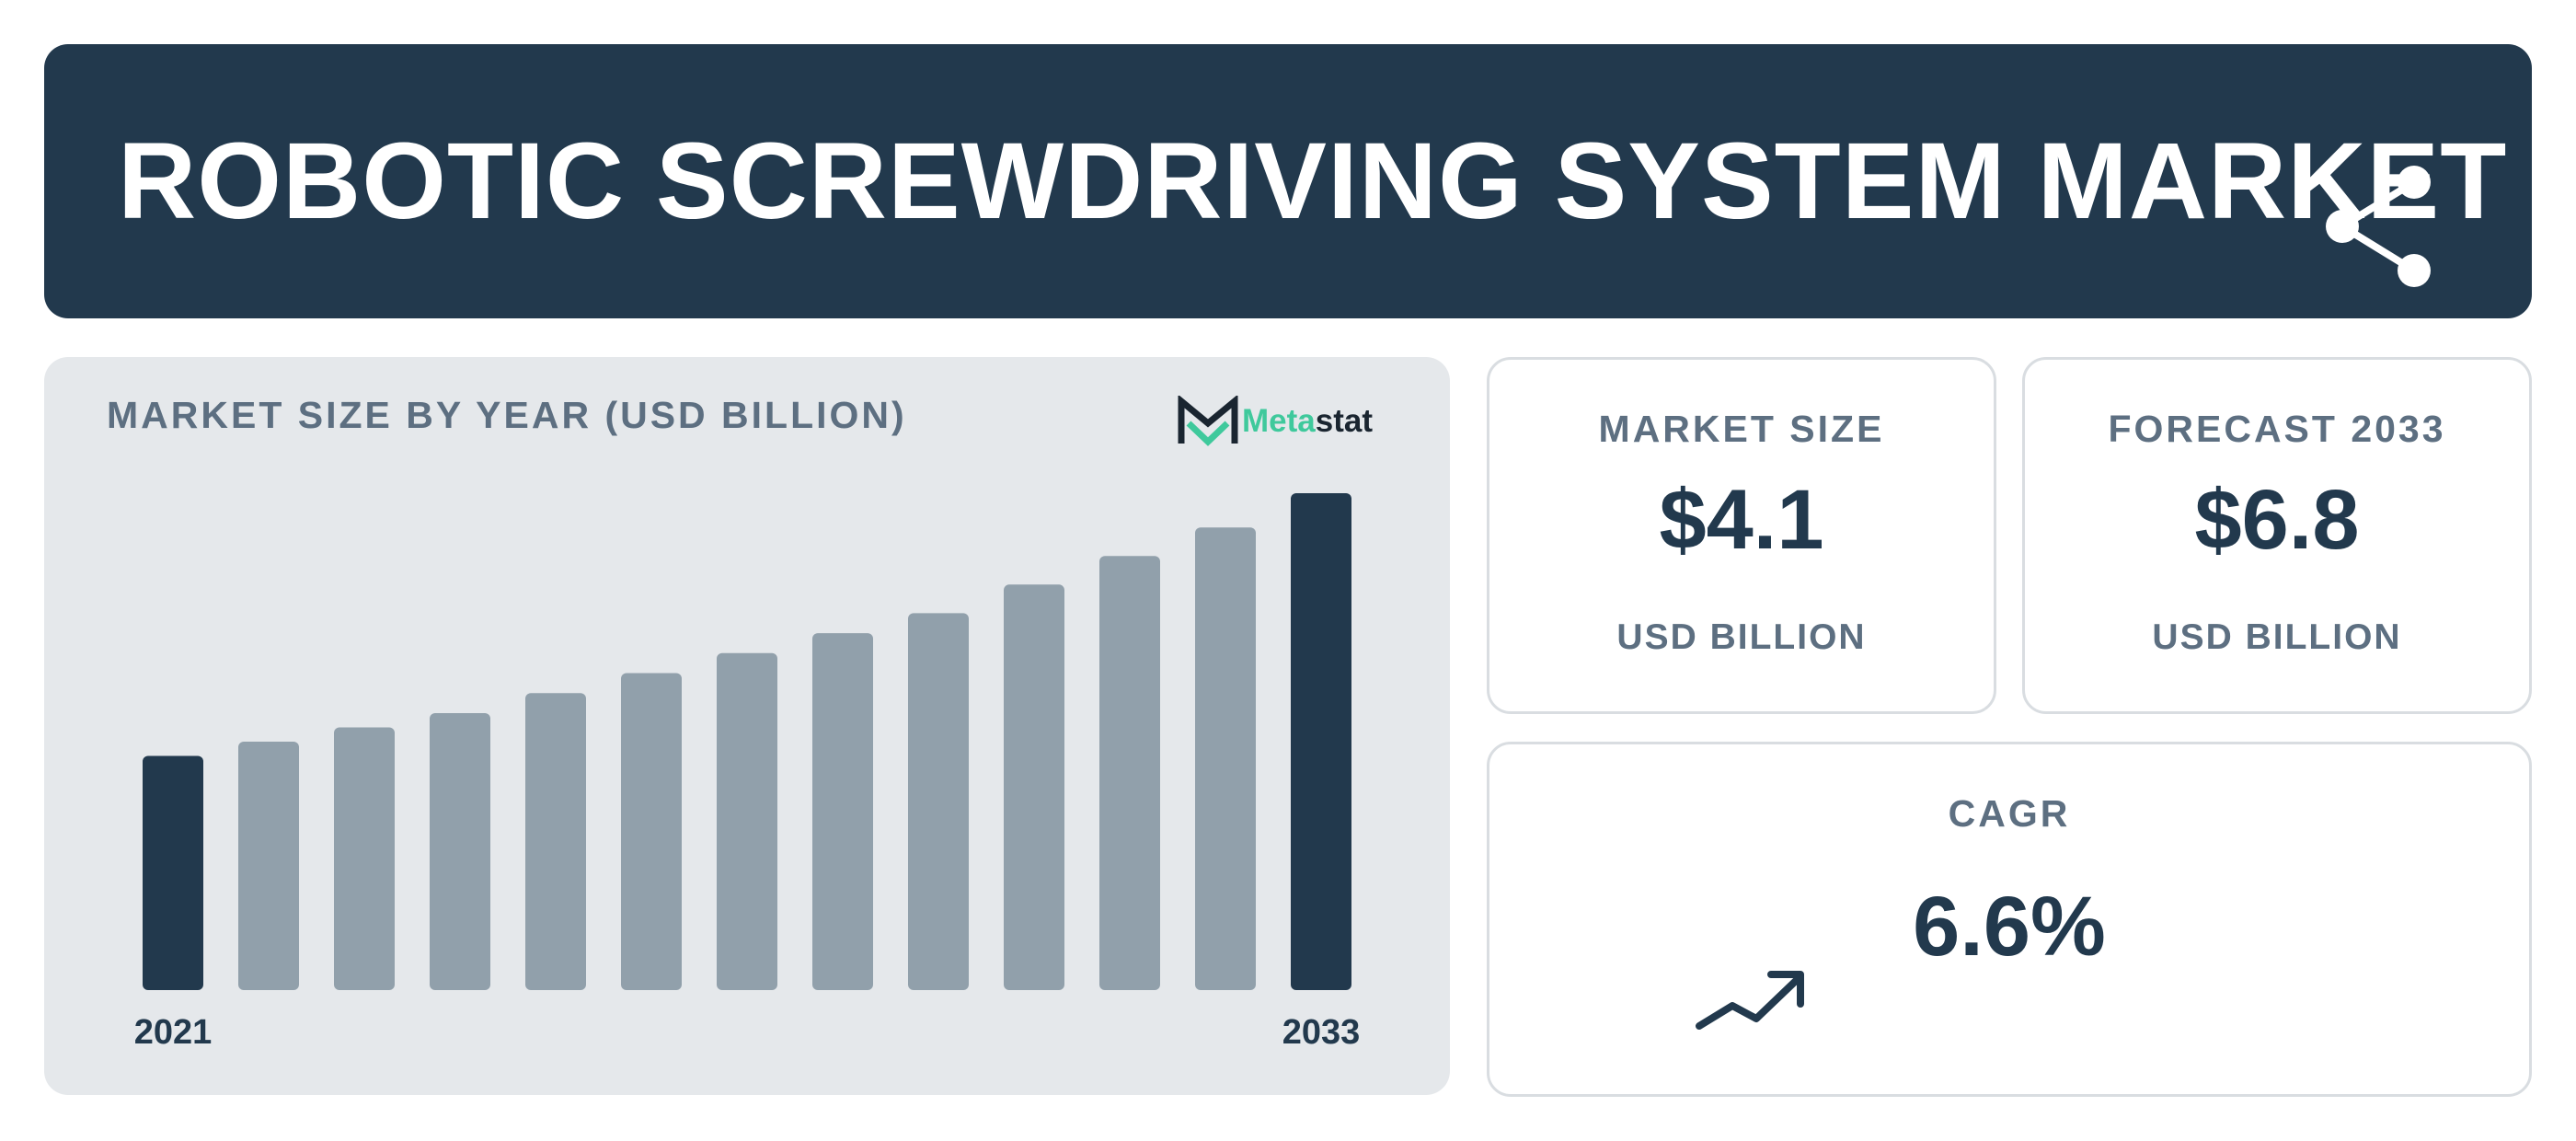 This screenshot has height=1141, width=2576. What do you see at coordinates (1321, 1033) in the screenshot?
I see `x-tick-label-2033: 2033` at bounding box center [1321, 1033].